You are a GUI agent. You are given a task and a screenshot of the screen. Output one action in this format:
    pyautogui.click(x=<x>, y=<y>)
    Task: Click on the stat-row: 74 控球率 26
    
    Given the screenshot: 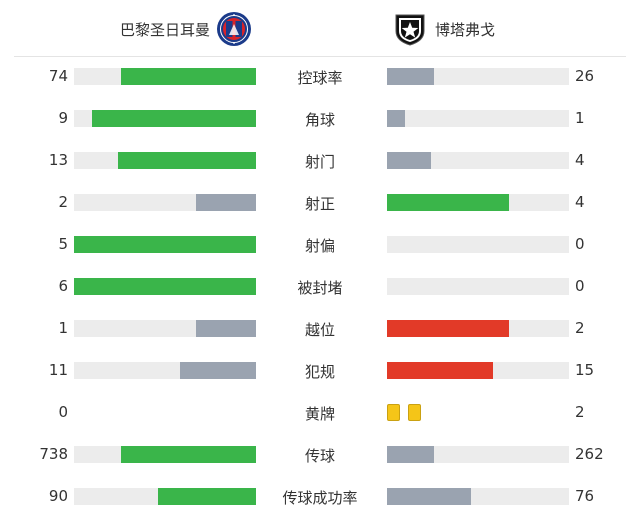 What is the action you would take?
    pyautogui.click(x=320, y=76)
    